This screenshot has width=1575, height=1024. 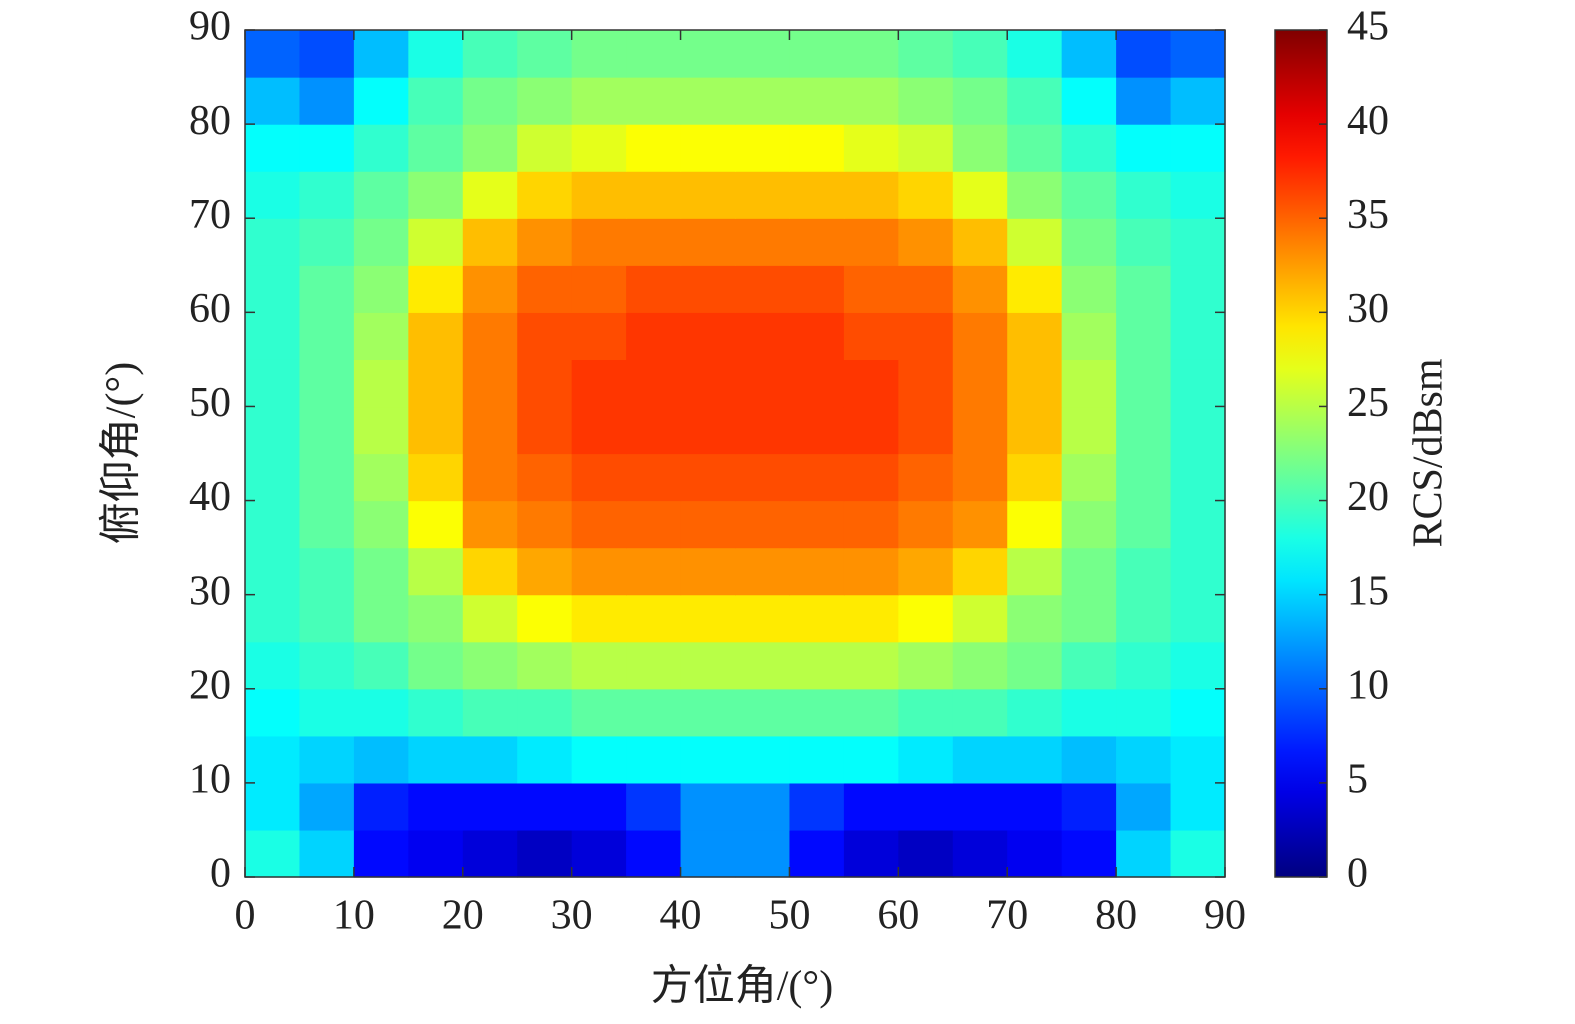 I want to click on x-tick-label: 0, so click(x=245, y=916).